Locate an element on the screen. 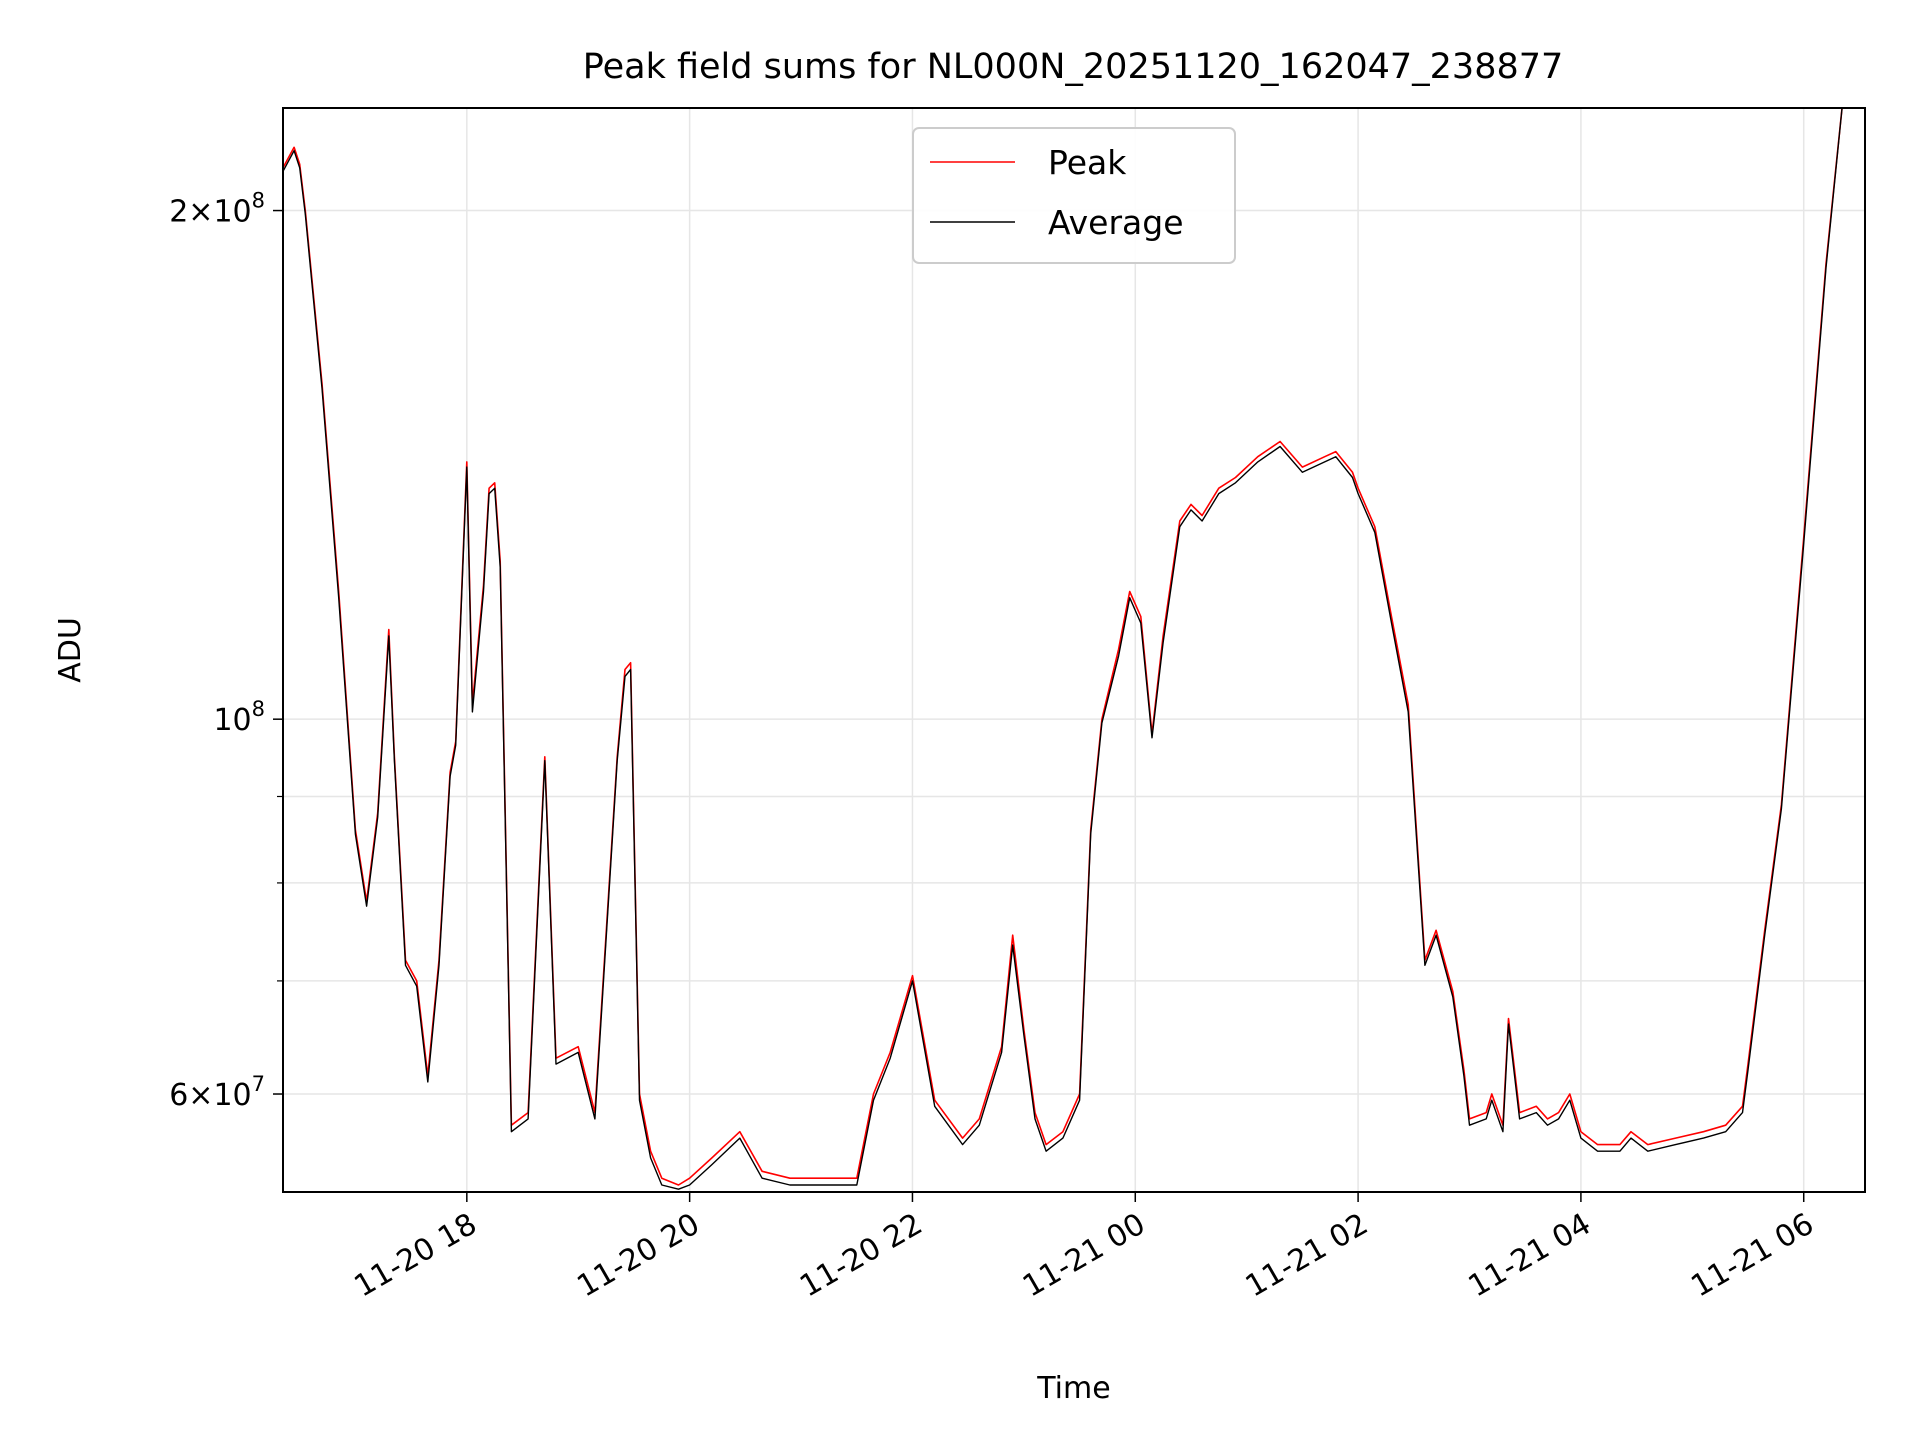 The height and width of the screenshot is (1440, 1920). y-axis-label: ADU is located at coordinates (70, 650).